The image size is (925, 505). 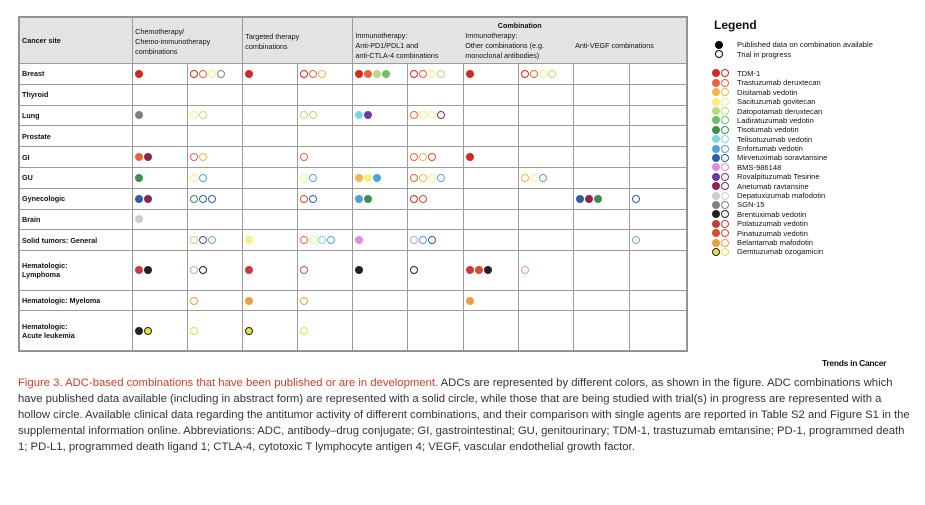 I want to click on table-row: Breast, so click(x=353, y=74).